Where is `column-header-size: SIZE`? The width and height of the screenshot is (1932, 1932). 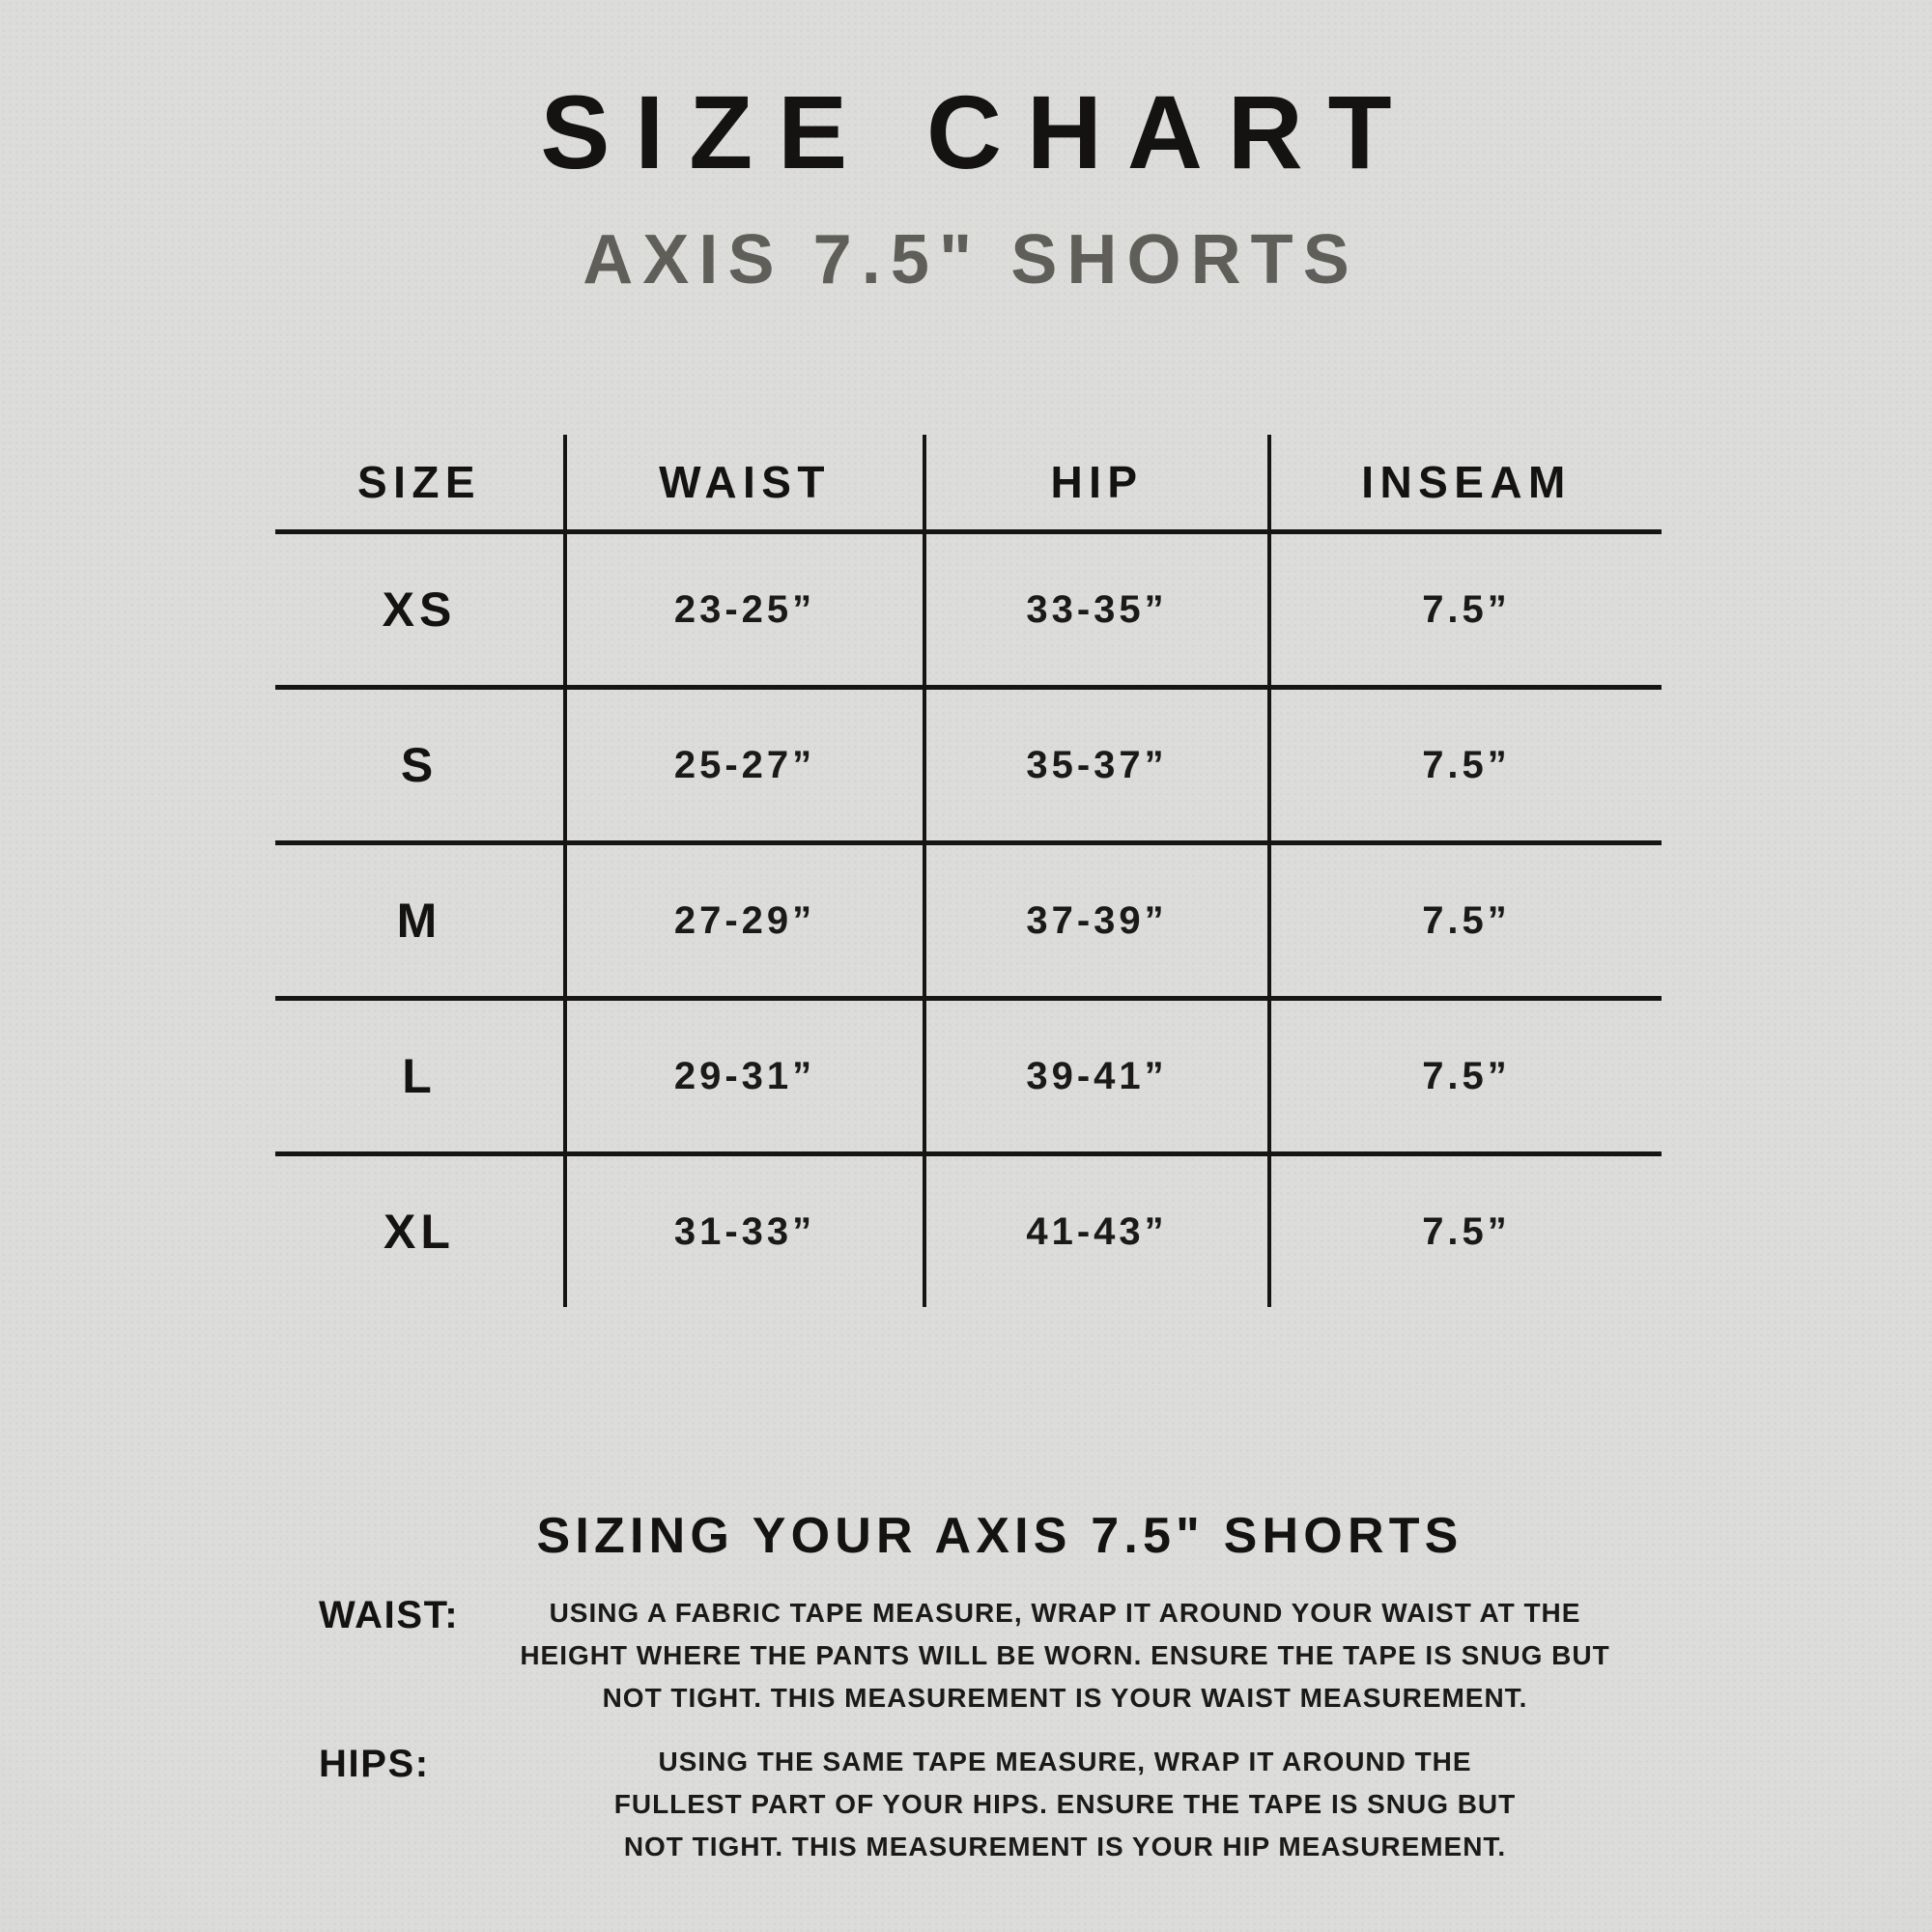
column-header-size: SIZE is located at coordinates (418, 482).